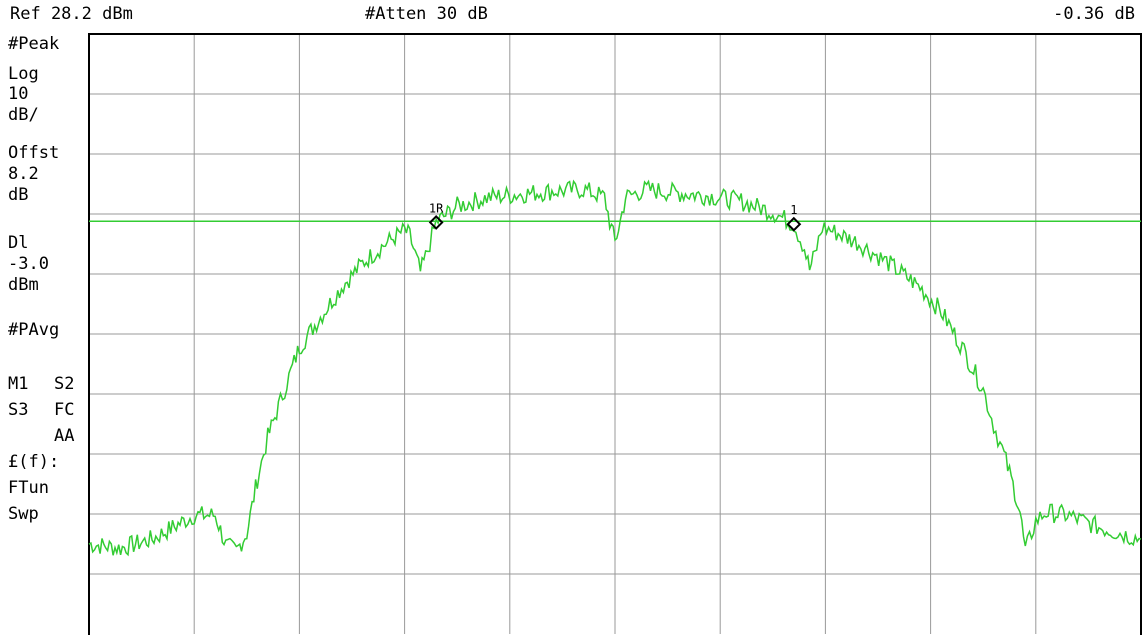  I want to click on display-line-label: Dl, so click(18, 243).